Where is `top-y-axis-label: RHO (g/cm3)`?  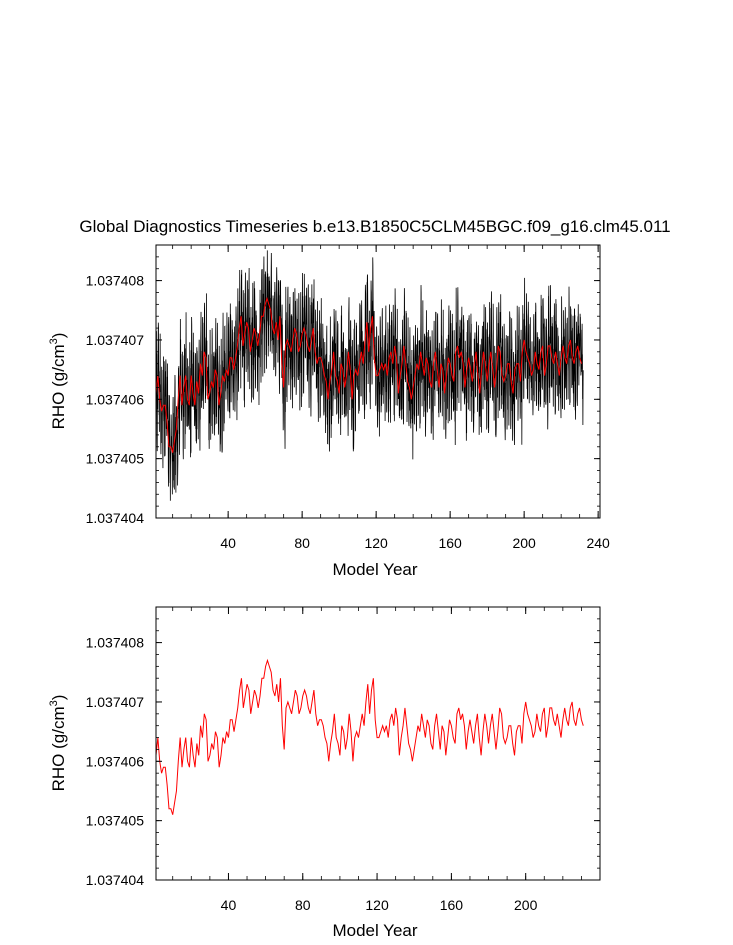
top-y-axis-label: RHO (g/cm3) is located at coordinates (58, 381).